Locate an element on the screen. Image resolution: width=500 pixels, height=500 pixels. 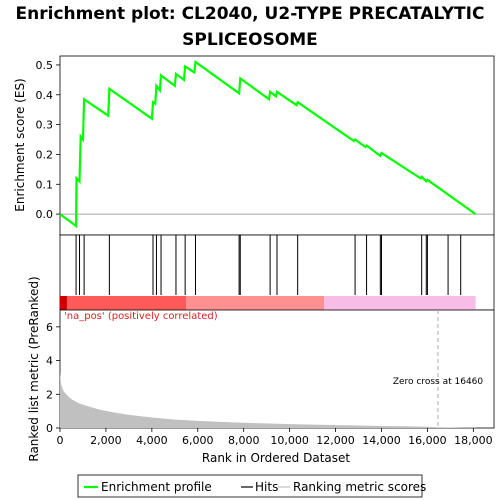
legend-metric-label: Ranking metric scores is located at coordinates (359, 487).